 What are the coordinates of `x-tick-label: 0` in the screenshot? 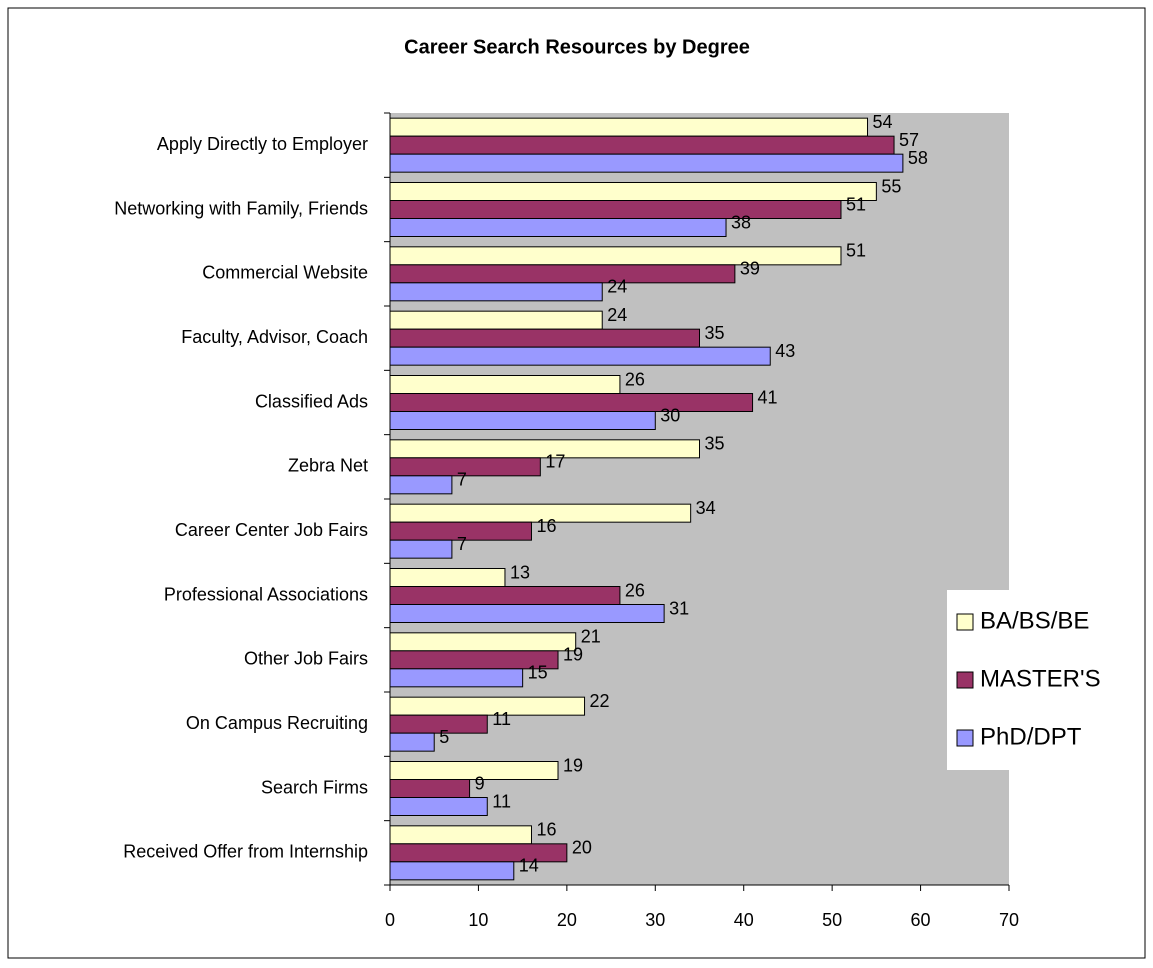 It's located at (390, 920).